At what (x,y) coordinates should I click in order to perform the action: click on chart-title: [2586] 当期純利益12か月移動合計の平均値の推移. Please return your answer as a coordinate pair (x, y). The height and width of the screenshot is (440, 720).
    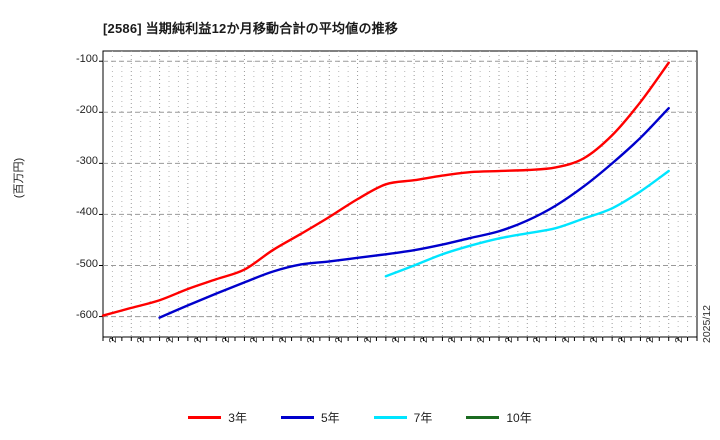
    Looking at the image, I should click on (251, 28).